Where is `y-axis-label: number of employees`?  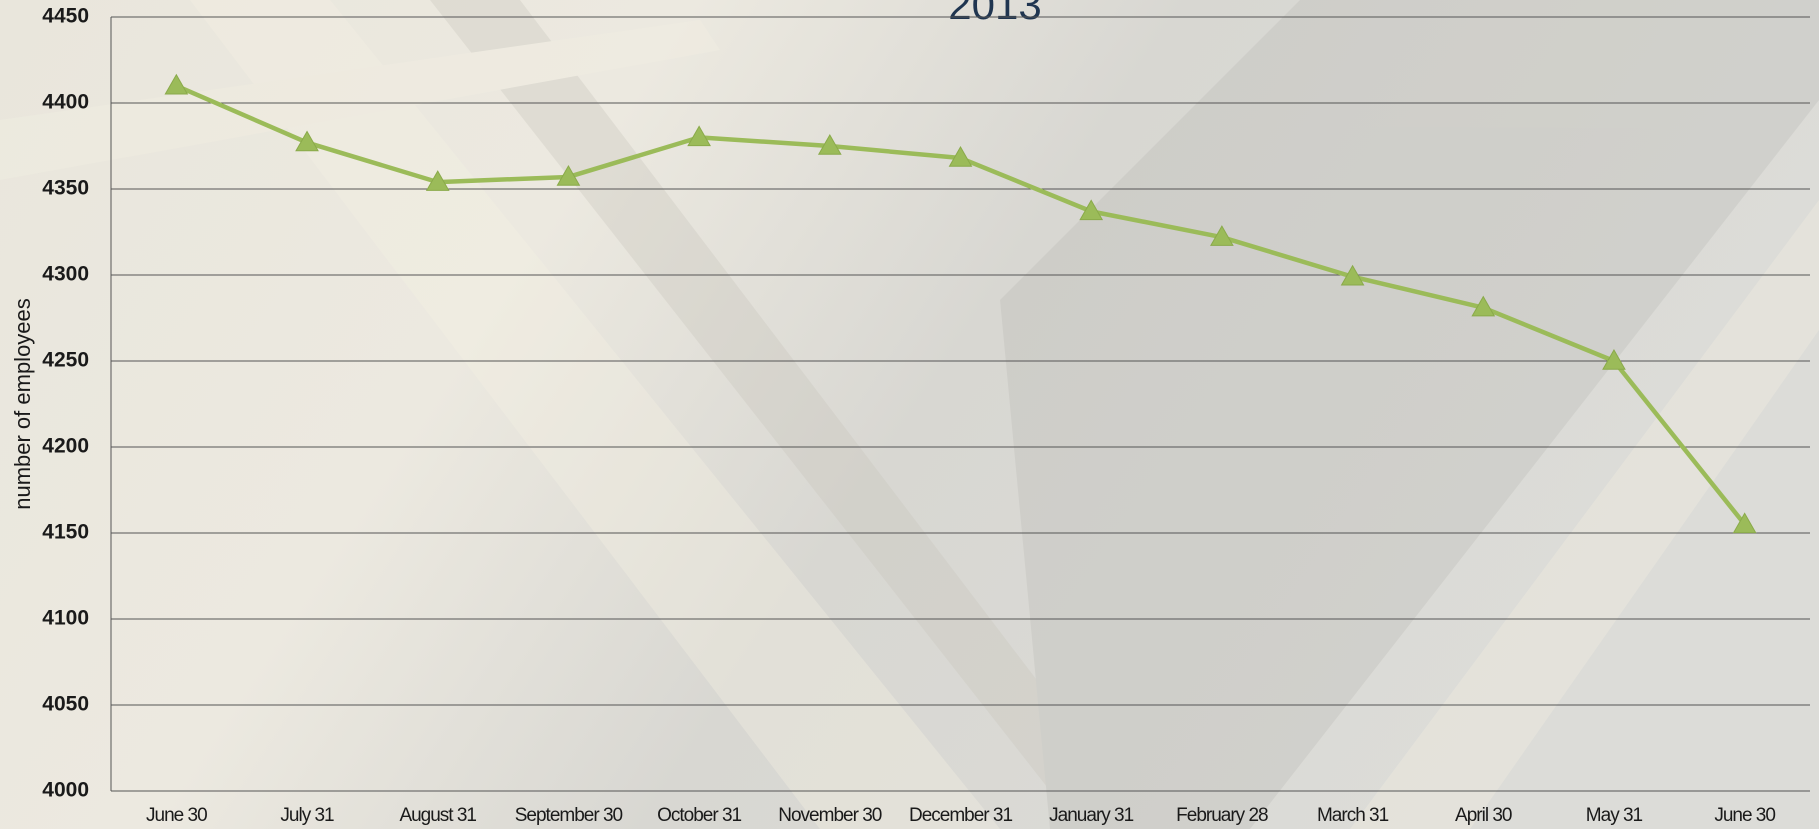 y-axis-label: number of employees is located at coordinates (22, 404).